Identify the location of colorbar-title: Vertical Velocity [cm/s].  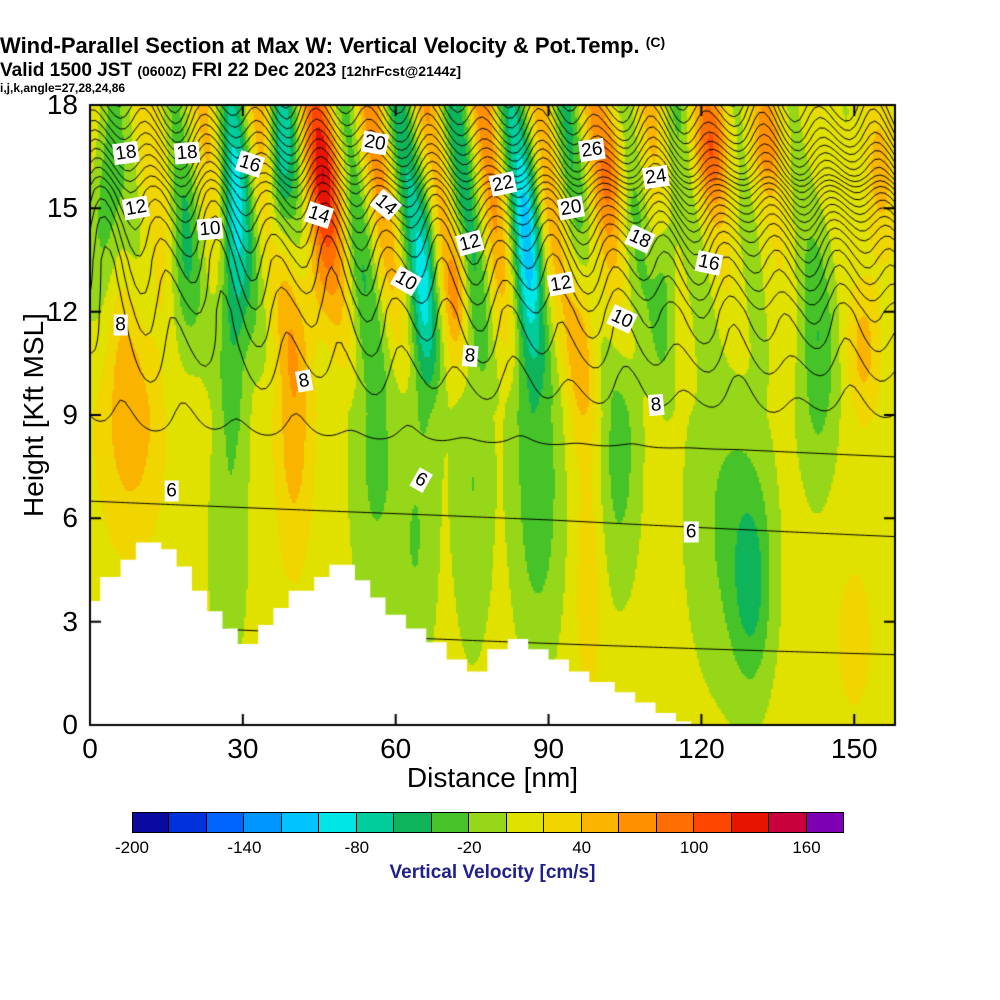
(492, 872).